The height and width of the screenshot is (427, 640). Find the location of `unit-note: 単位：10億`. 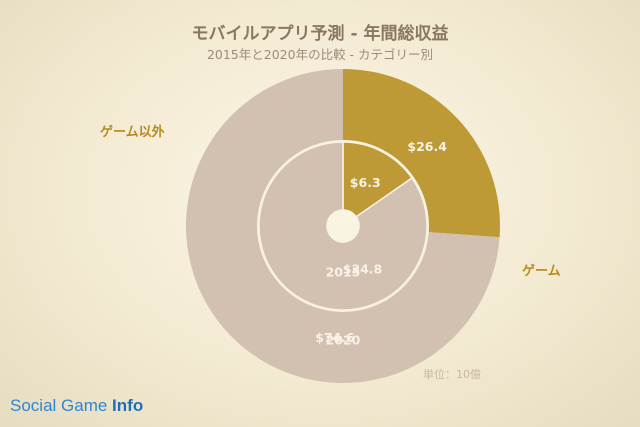

unit-note: 単位：10億 is located at coordinates (452, 374).